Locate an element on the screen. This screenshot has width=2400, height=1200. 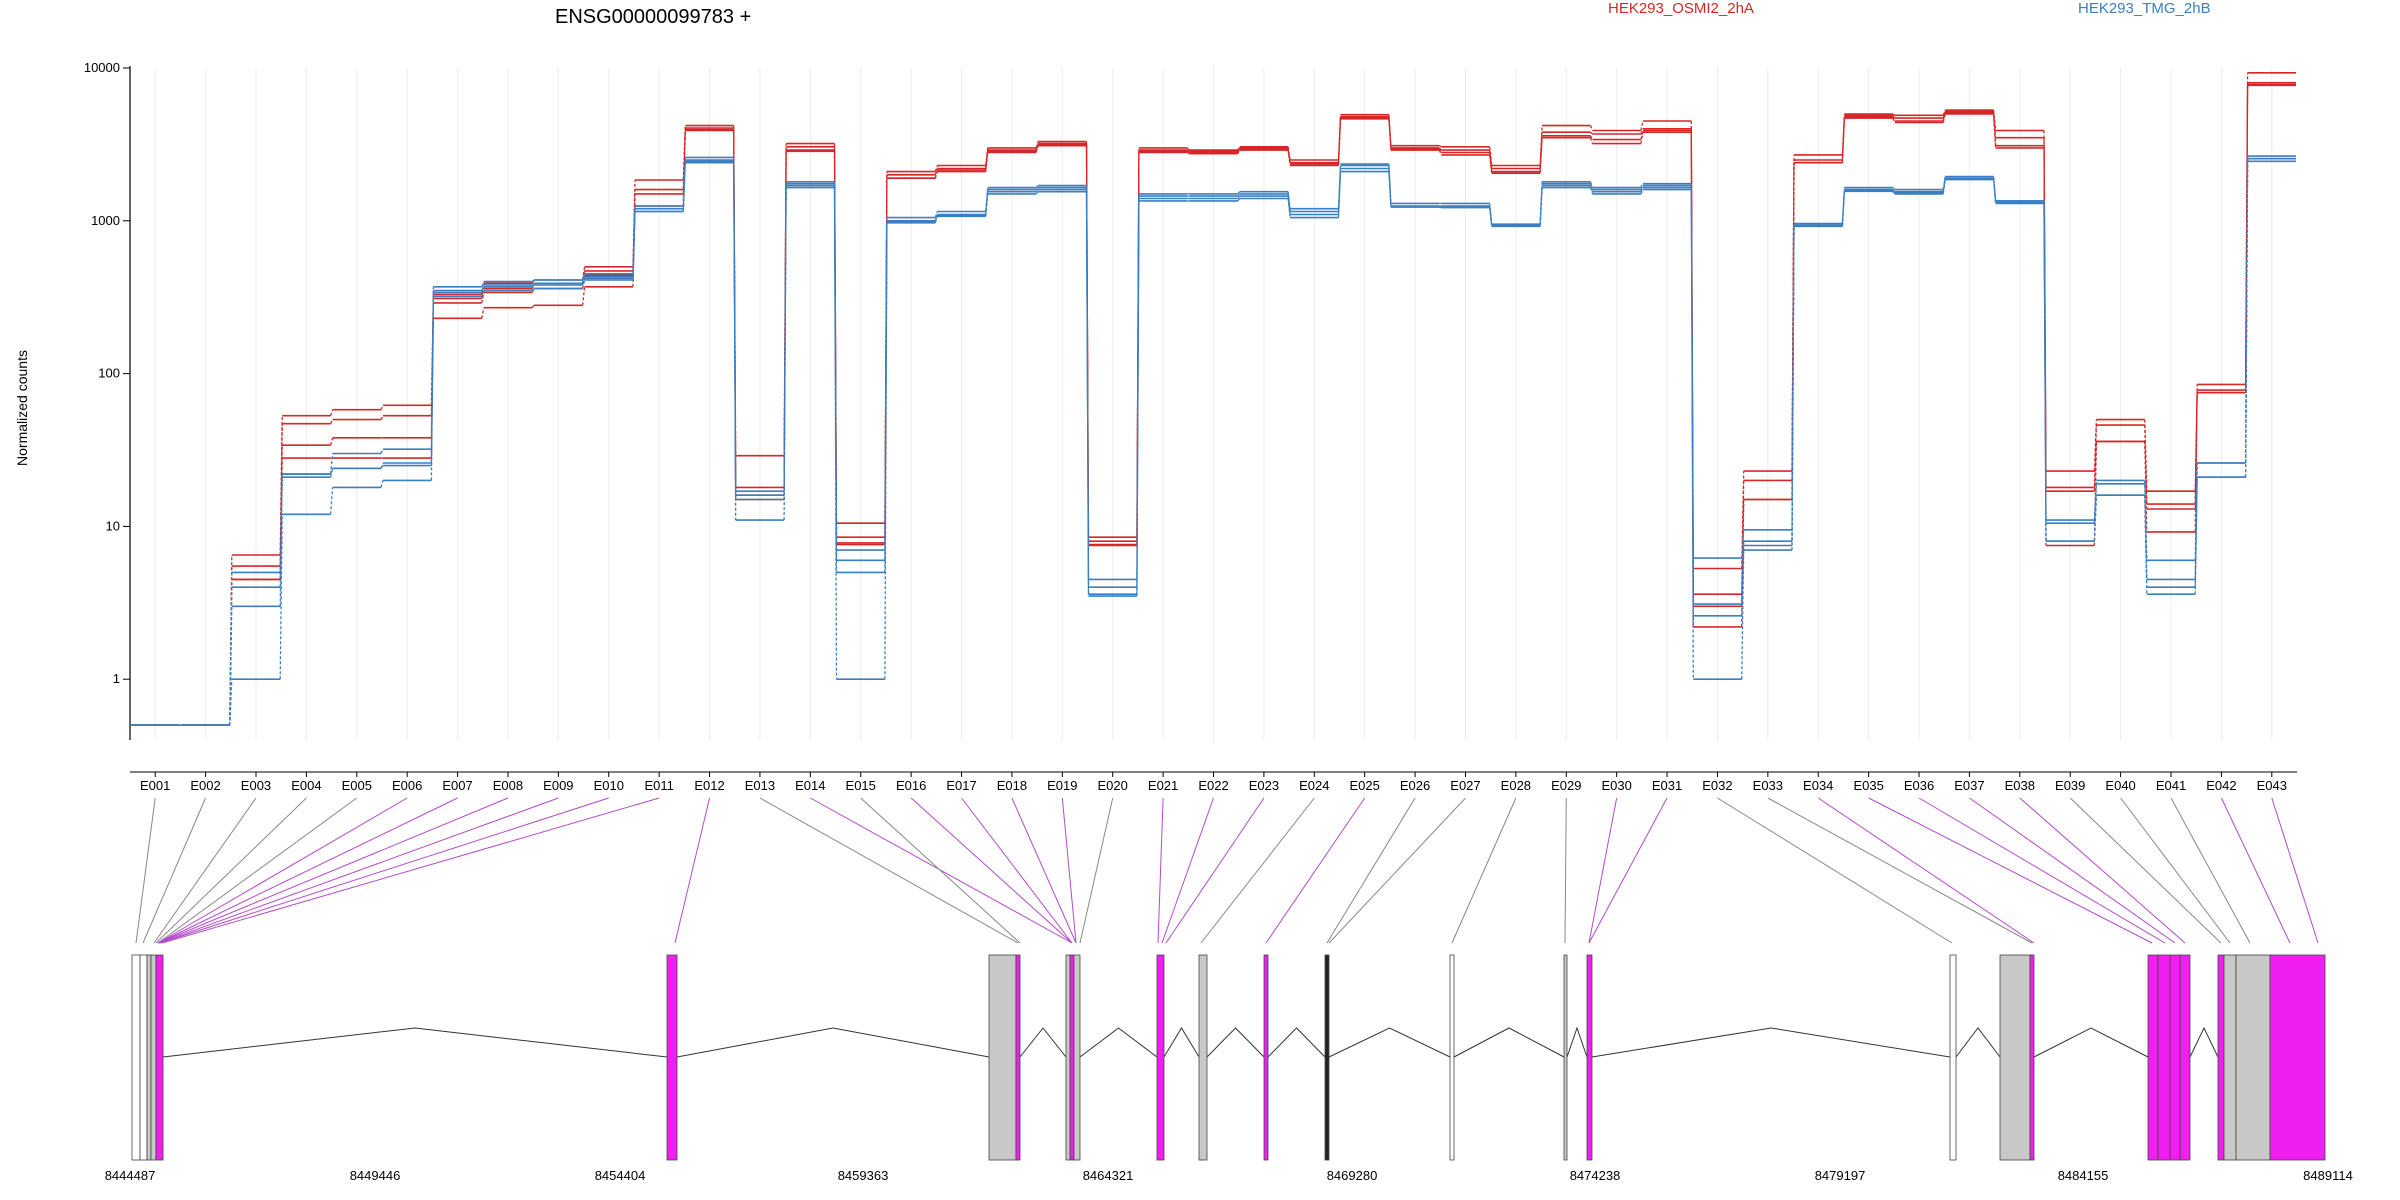
coordinate-label: 8469280 is located at coordinates (1352, 1175).